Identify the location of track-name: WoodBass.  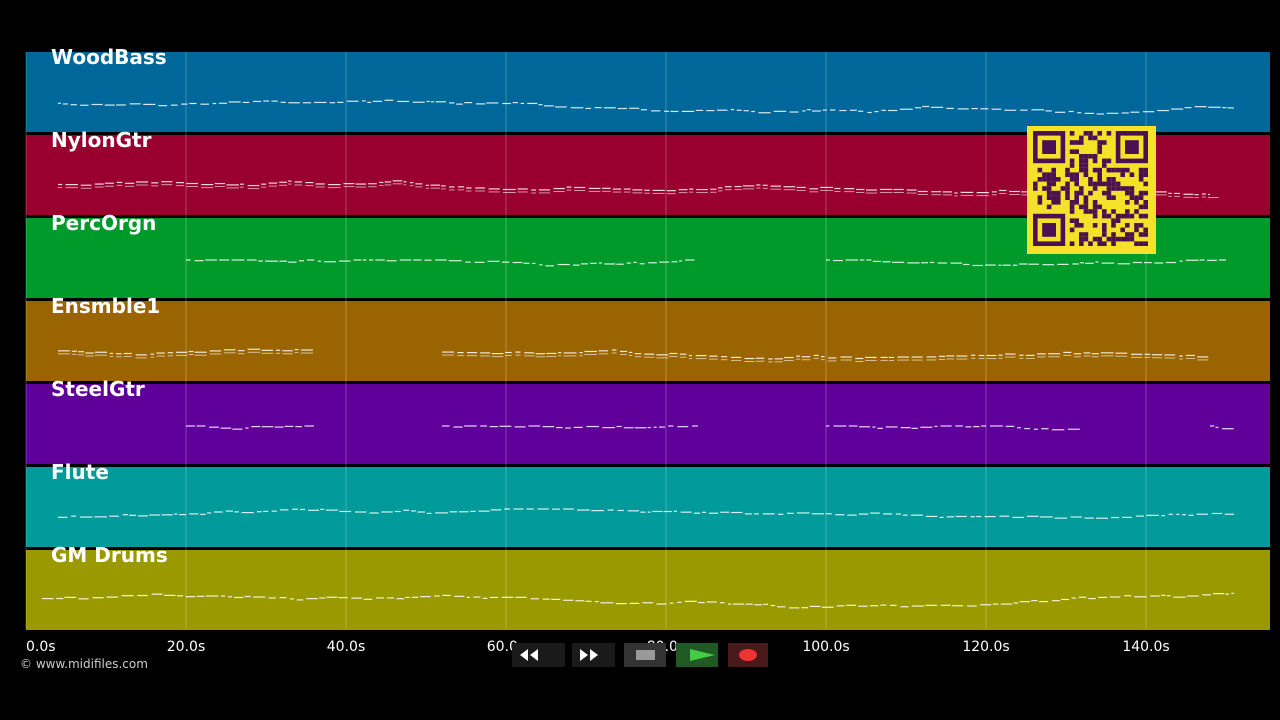
(109, 57).